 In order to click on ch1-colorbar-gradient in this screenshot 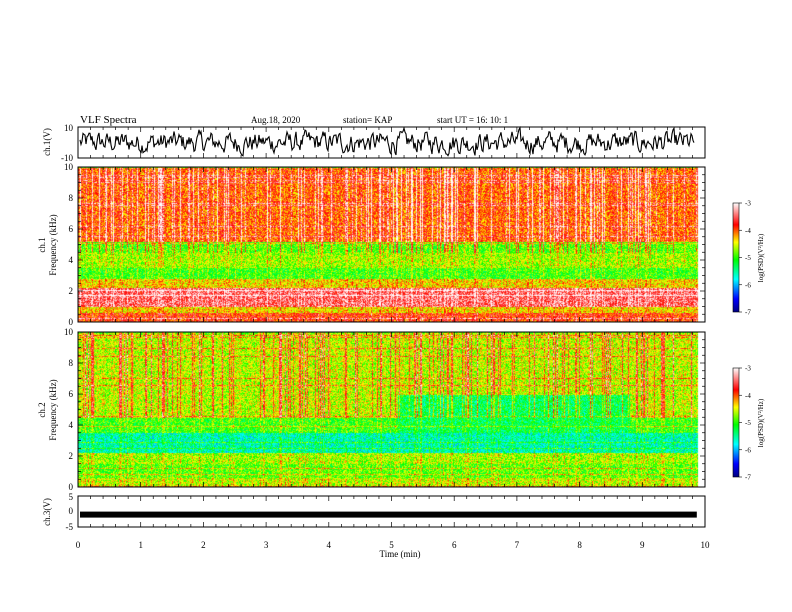, I will do `click(736, 257)`.